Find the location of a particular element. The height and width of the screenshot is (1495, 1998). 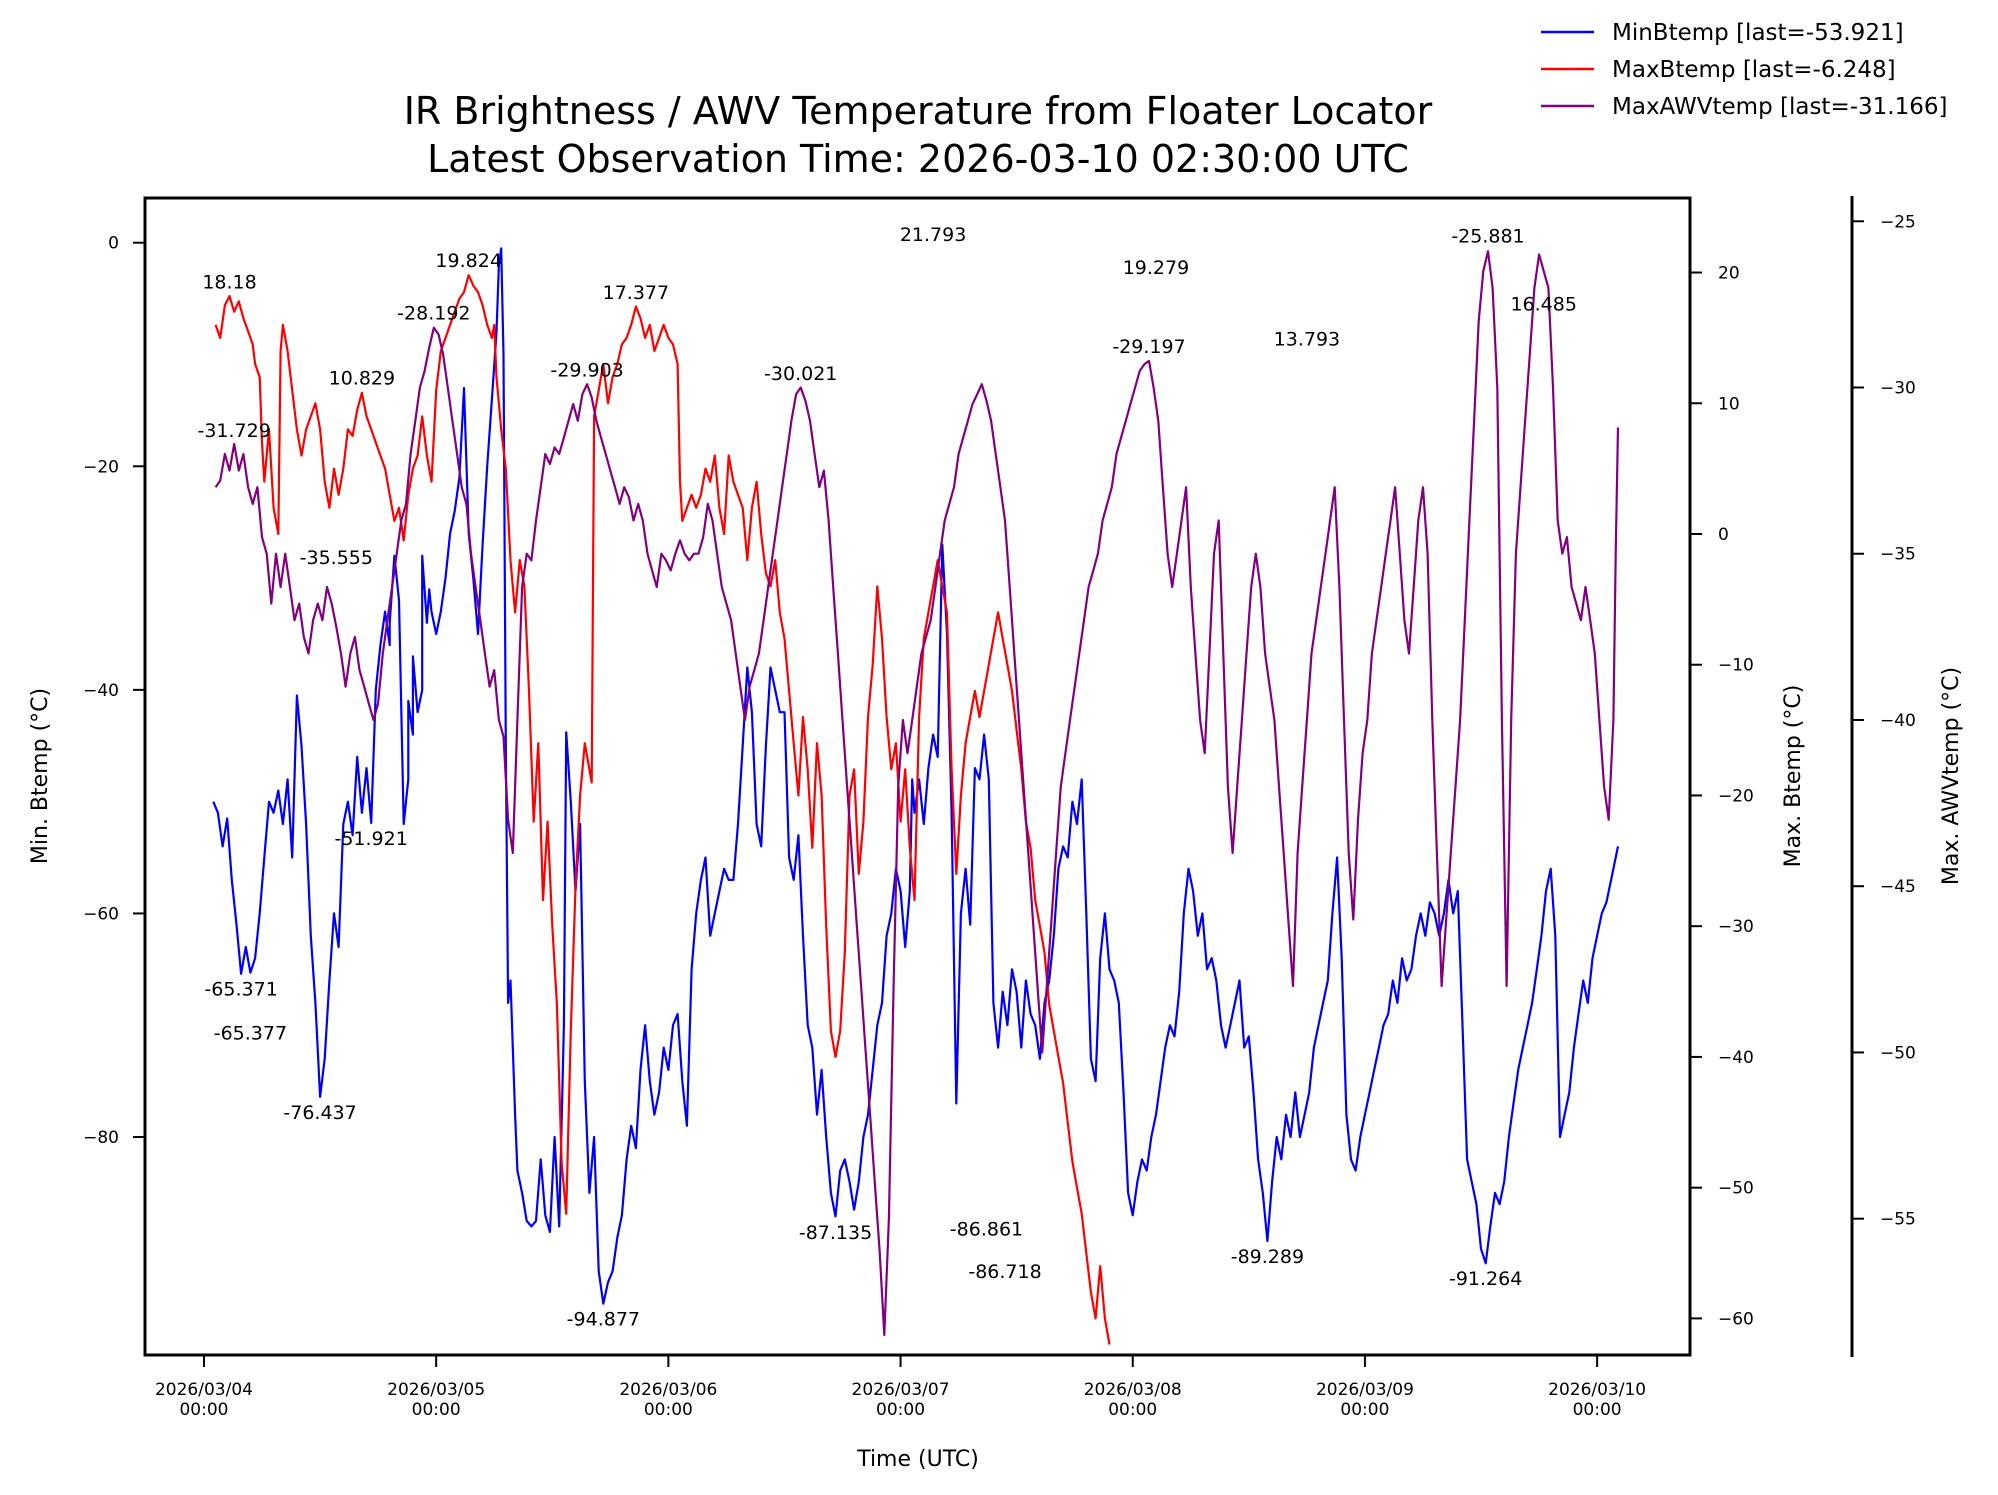

annotation-23: -89.289 is located at coordinates (1267, 1257).